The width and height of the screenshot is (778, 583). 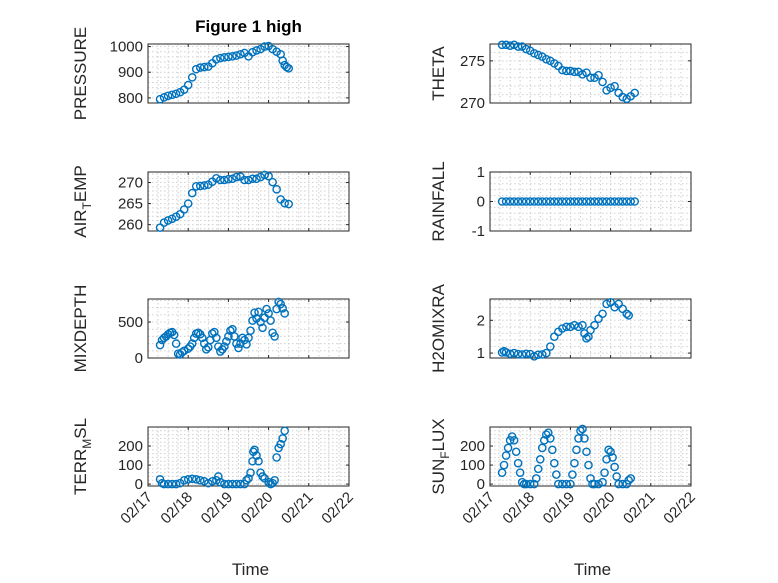 What do you see at coordinates (80, 183) in the screenshot?
I see `y-axis-label-tail: EMP` at bounding box center [80, 183].